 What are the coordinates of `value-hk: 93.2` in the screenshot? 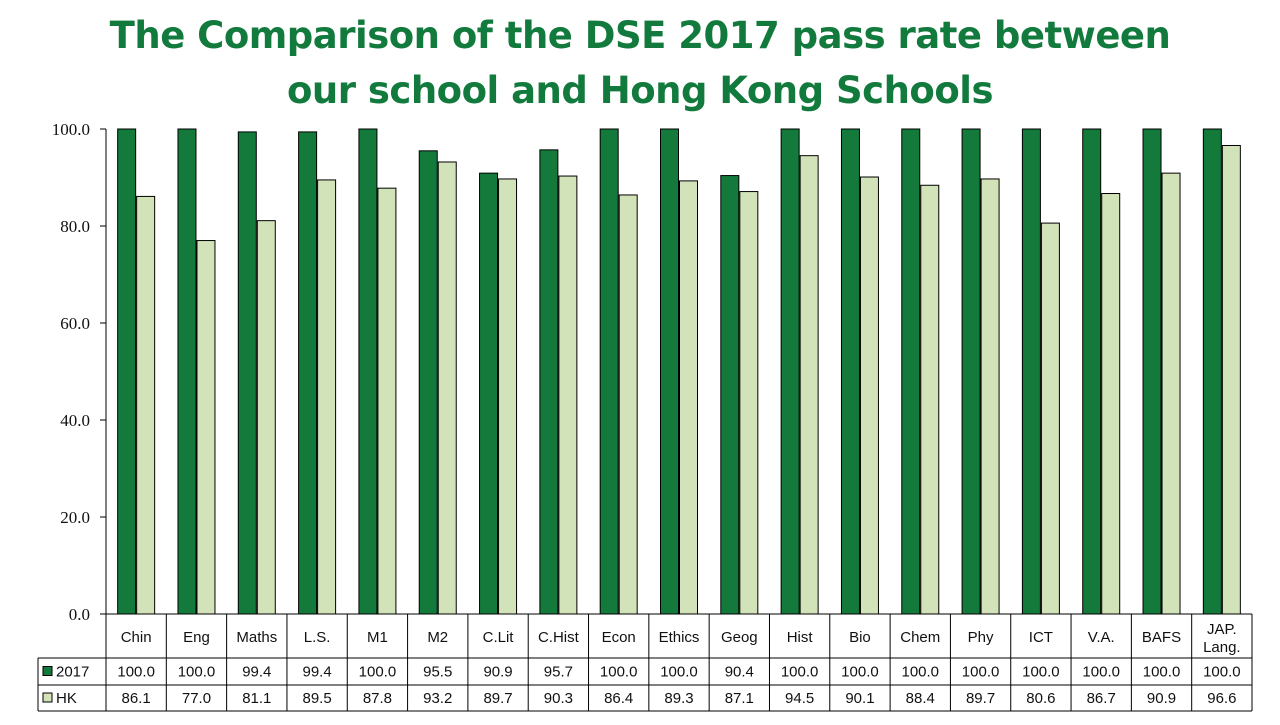 It's located at (437, 698).